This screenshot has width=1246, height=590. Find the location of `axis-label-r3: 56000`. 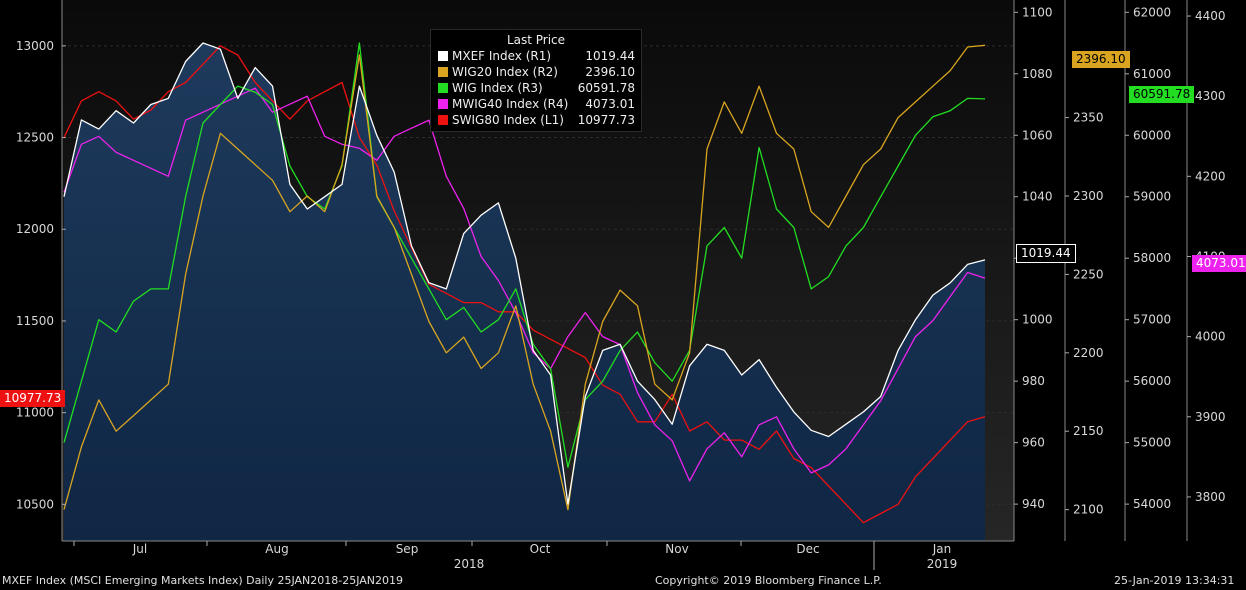

axis-label-r3: 56000 is located at coordinates (1152, 381).